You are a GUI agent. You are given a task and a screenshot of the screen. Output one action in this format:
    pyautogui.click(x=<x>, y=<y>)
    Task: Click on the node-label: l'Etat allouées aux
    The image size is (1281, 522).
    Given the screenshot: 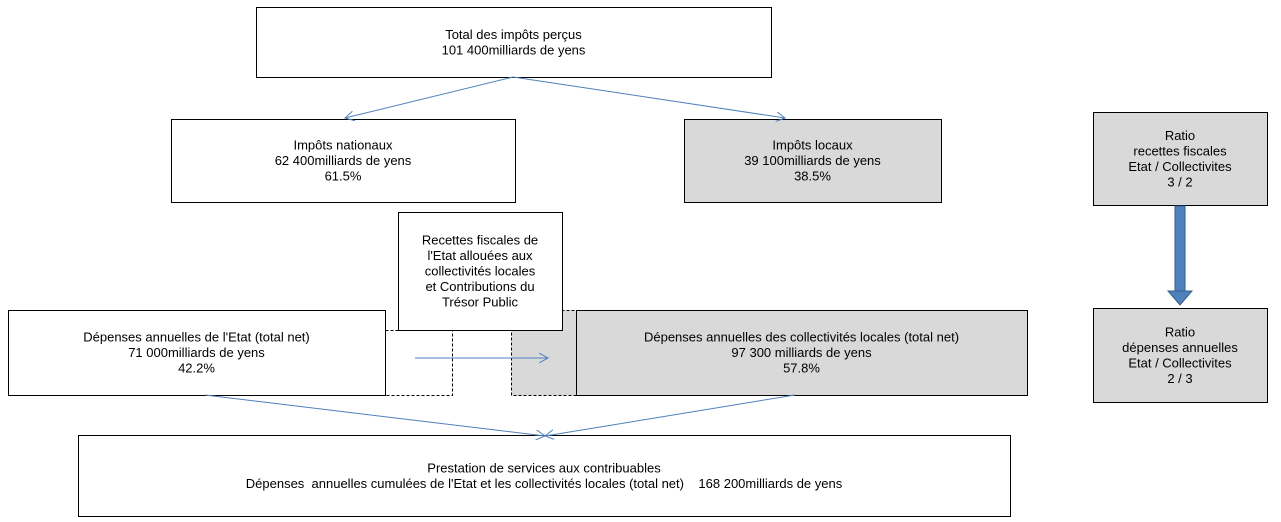 What is the action you would take?
    pyautogui.click(x=480, y=255)
    